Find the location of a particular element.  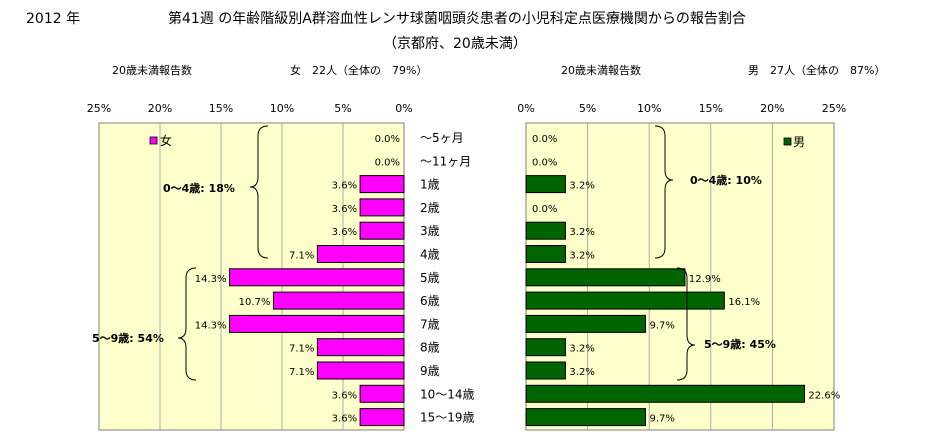

female-legend-swatch is located at coordinates (153, 140).